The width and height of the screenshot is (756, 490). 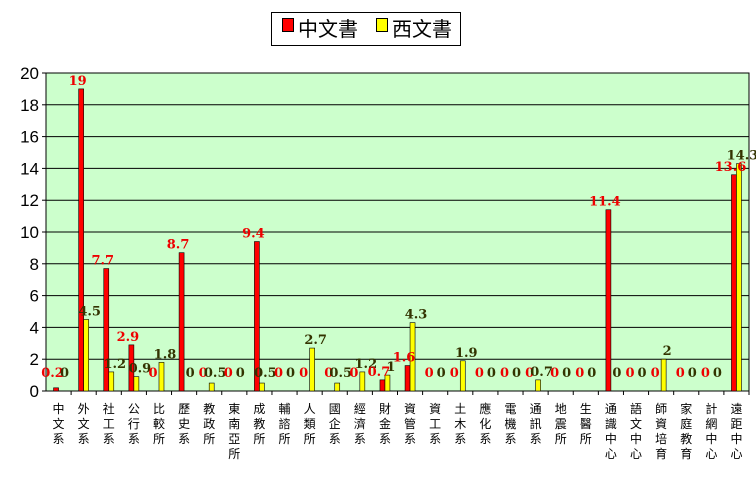 What do you see at coordinates (140, 369) in the screenshot?
I see `data-label-western: 0.9` at bounding box center [140, 369].